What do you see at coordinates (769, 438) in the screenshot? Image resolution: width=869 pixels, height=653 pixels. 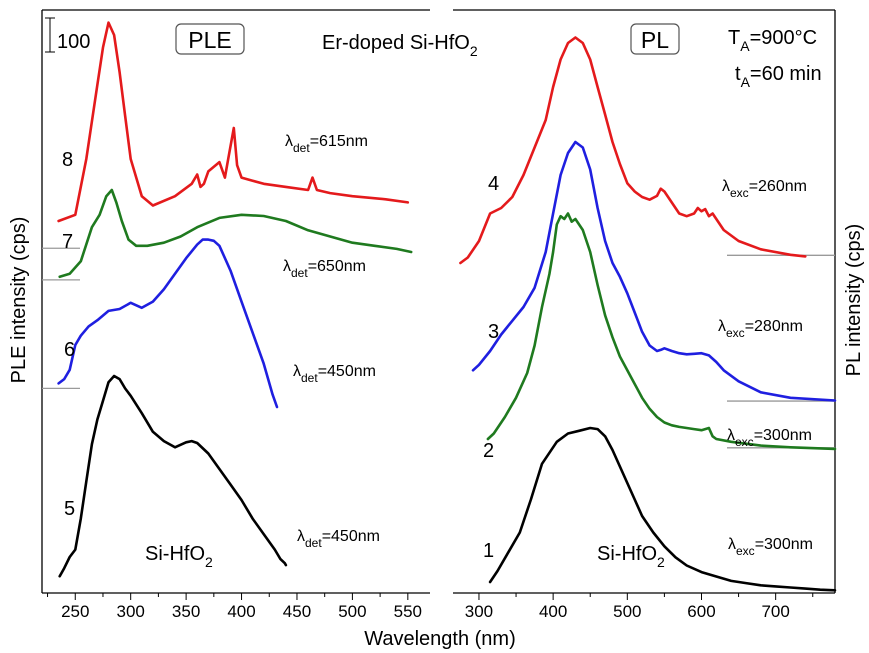 I see `pl-curve-label-2: λexc=300nm` at bounding box center [769, 438].